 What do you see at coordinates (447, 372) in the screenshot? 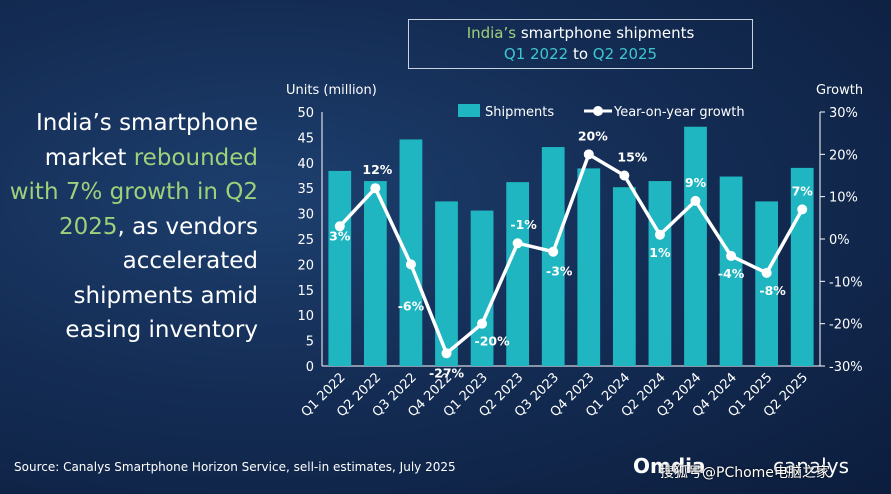
I see `growth-data-label: -27%` at bounding box center [447, 372].